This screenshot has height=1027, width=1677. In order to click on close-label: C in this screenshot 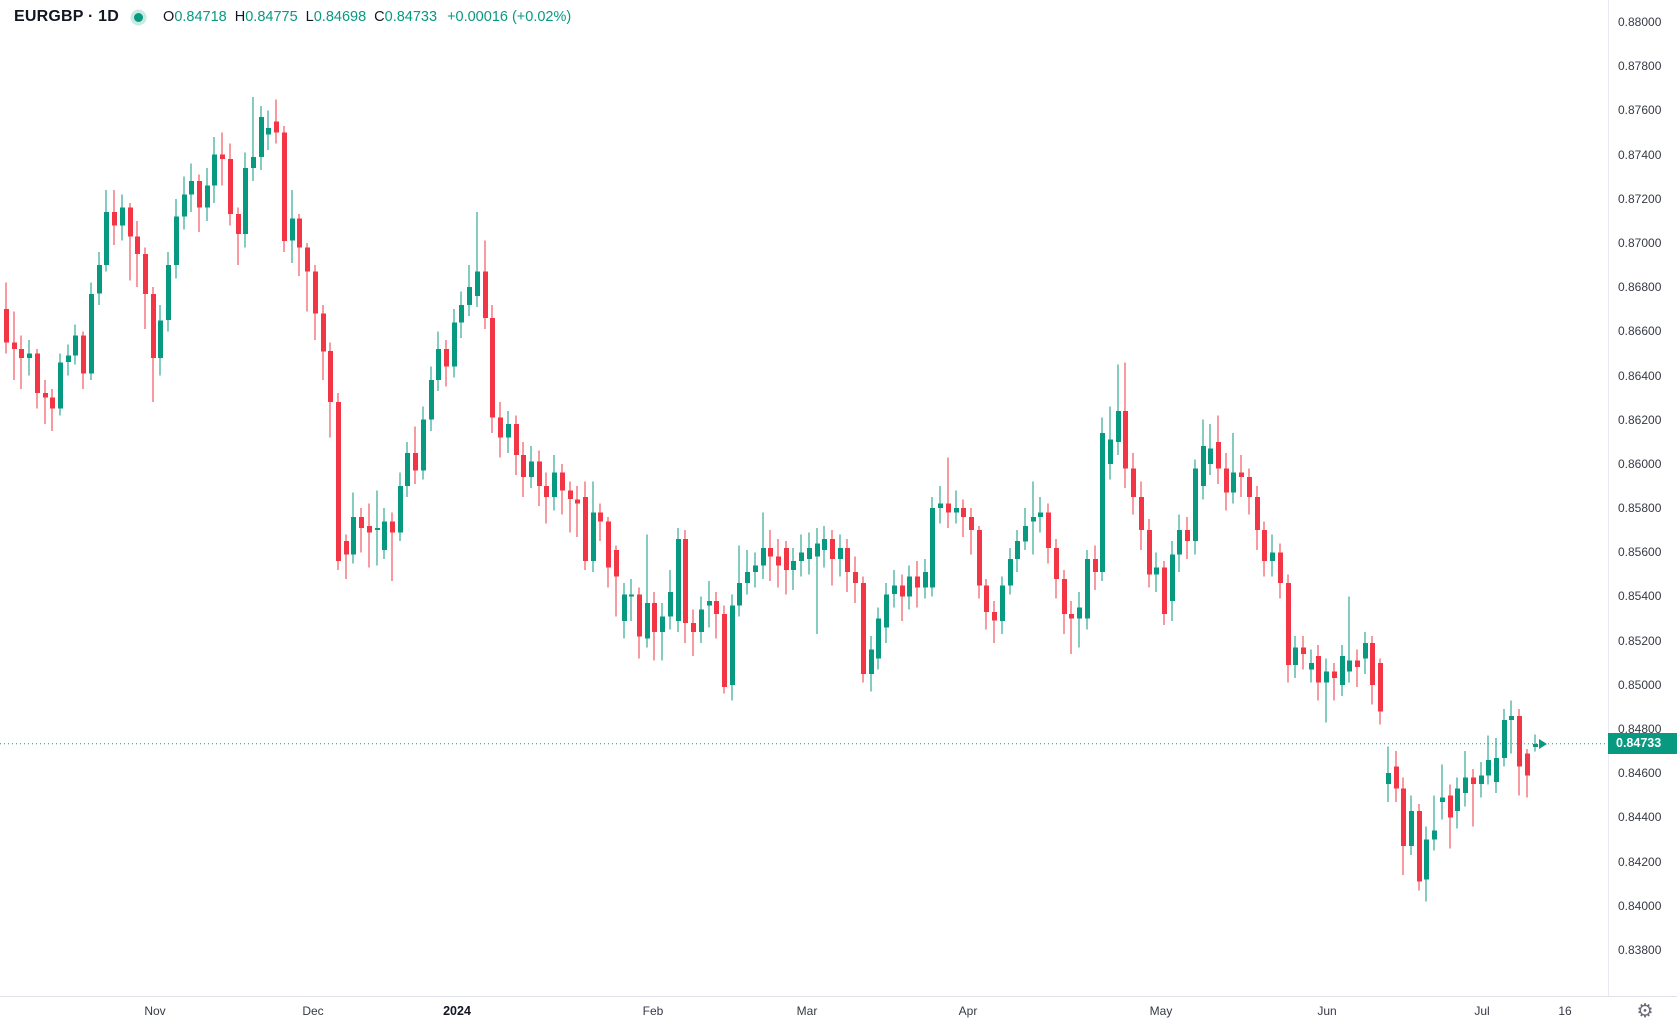, I will do `click(379, 17)`.